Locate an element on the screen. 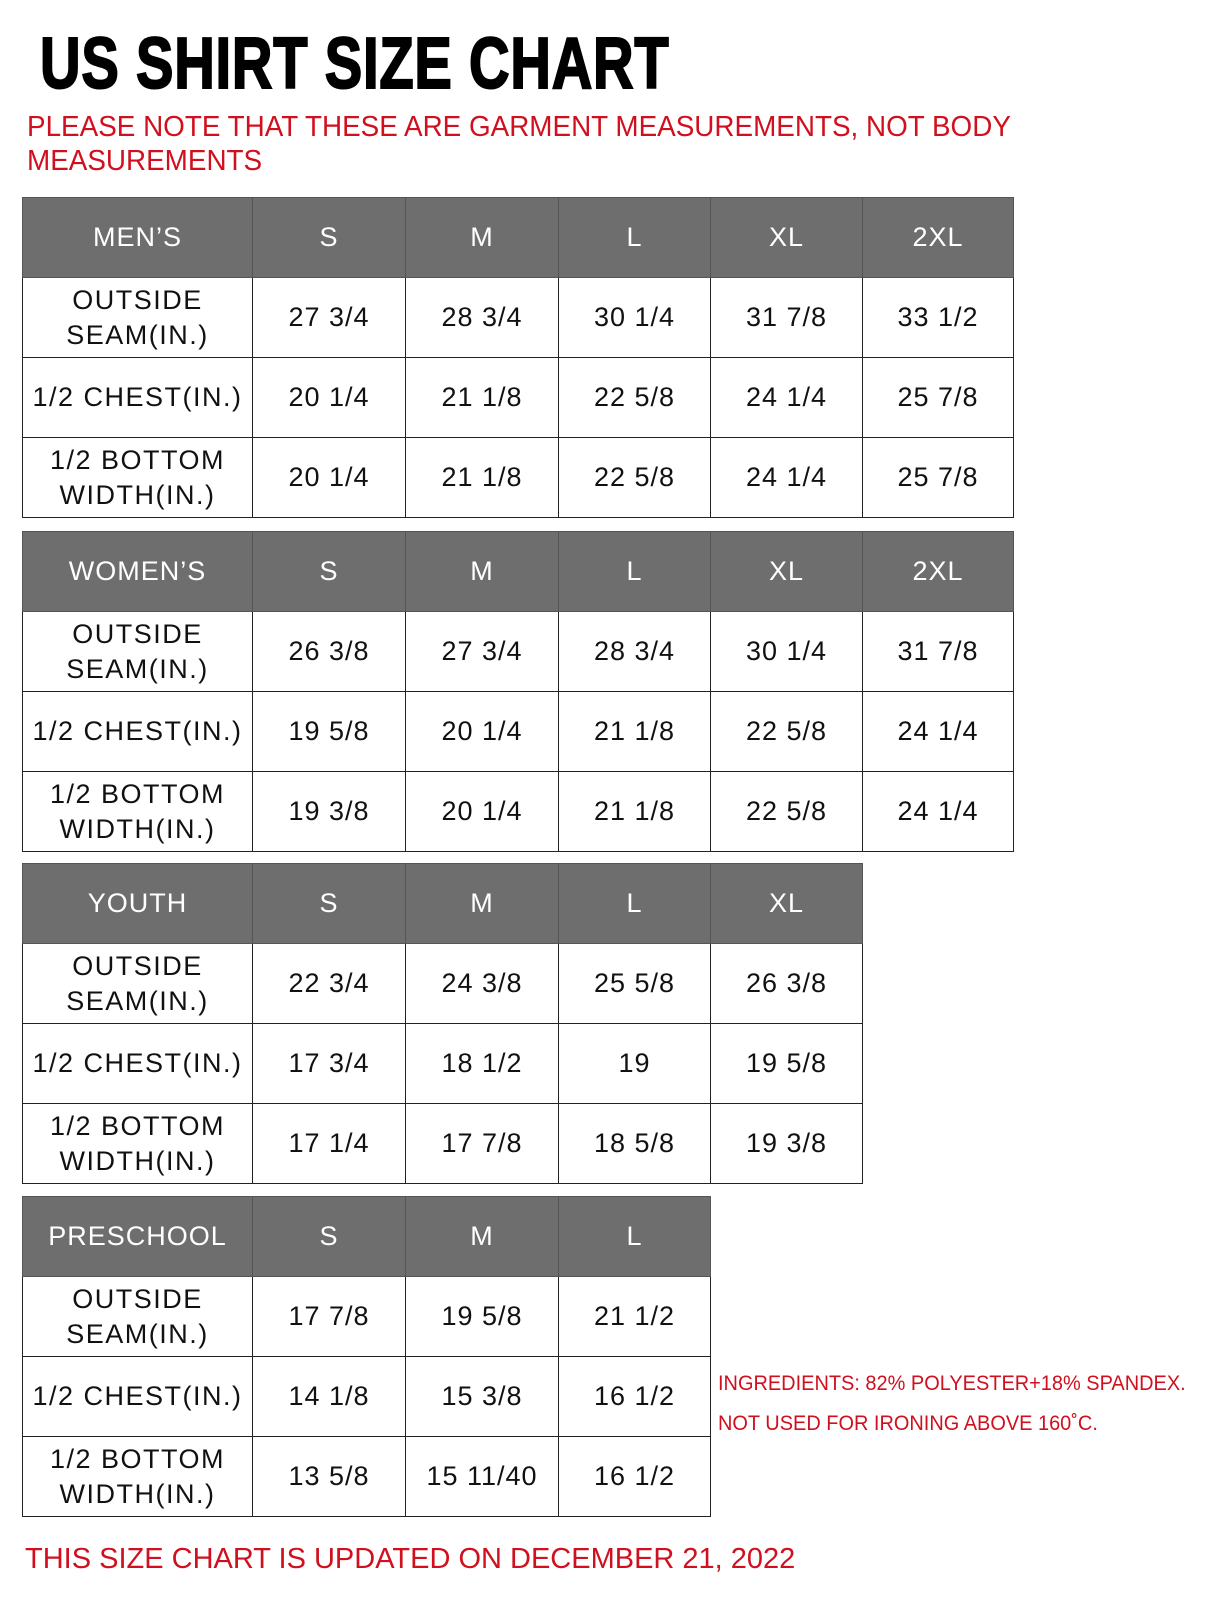 This screenshot has height=1614, width=1220. page-title: US SHIRT SIZE CHART is located at coordinates (354, 64).